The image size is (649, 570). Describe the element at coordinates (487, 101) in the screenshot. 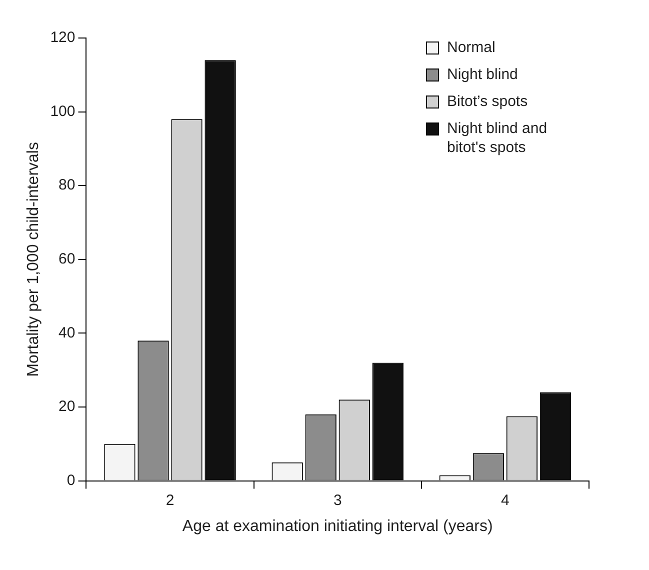

I see `legend-label: Bitot’s spots` at that location.